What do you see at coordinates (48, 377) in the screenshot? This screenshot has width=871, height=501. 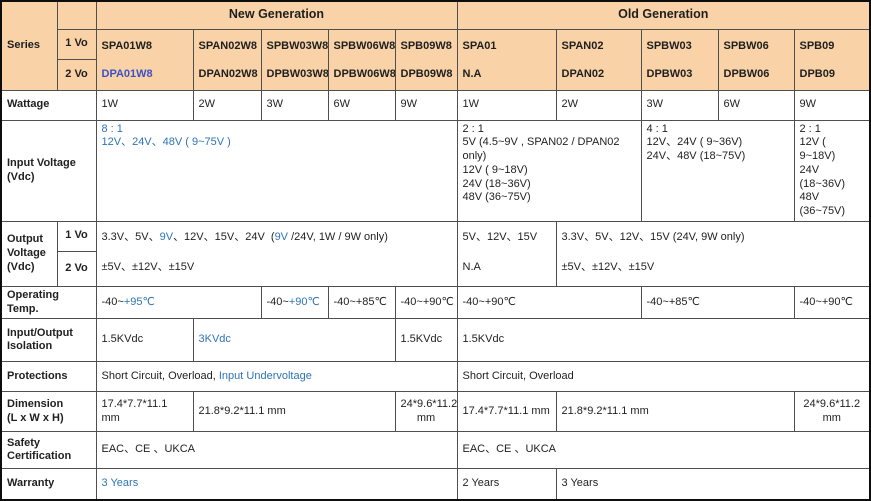 I see `row-label-protections: Protections` at bounding box center [48, 377].